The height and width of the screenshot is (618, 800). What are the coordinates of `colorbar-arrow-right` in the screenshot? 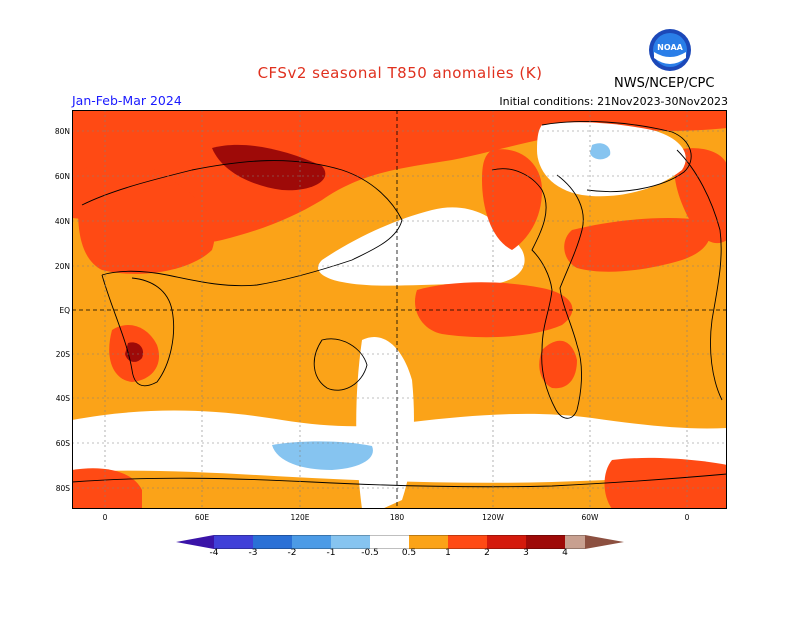 It's located at (604, 542).